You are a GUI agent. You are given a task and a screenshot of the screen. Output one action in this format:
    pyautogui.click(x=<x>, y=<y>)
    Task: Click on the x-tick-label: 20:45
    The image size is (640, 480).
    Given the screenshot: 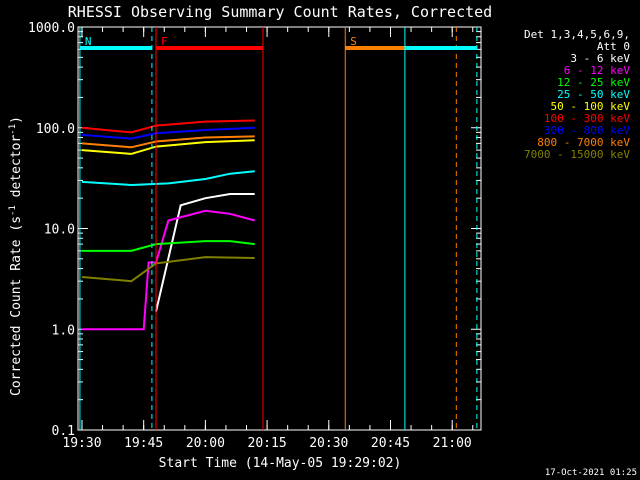 What is the action you would take?
    pyautogui.click(x=390, y=443)
    